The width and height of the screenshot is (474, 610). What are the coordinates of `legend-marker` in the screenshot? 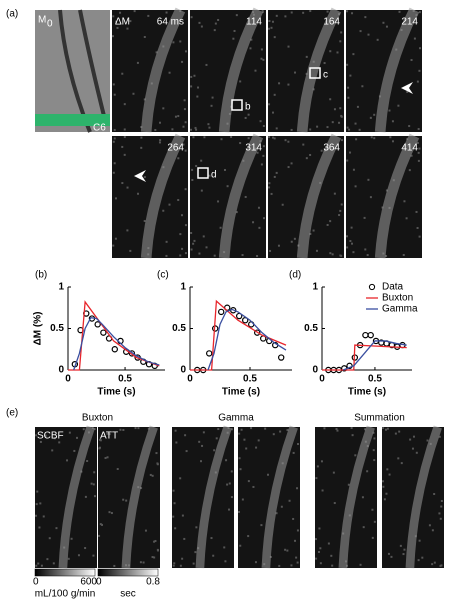 It's located at (372, 287).